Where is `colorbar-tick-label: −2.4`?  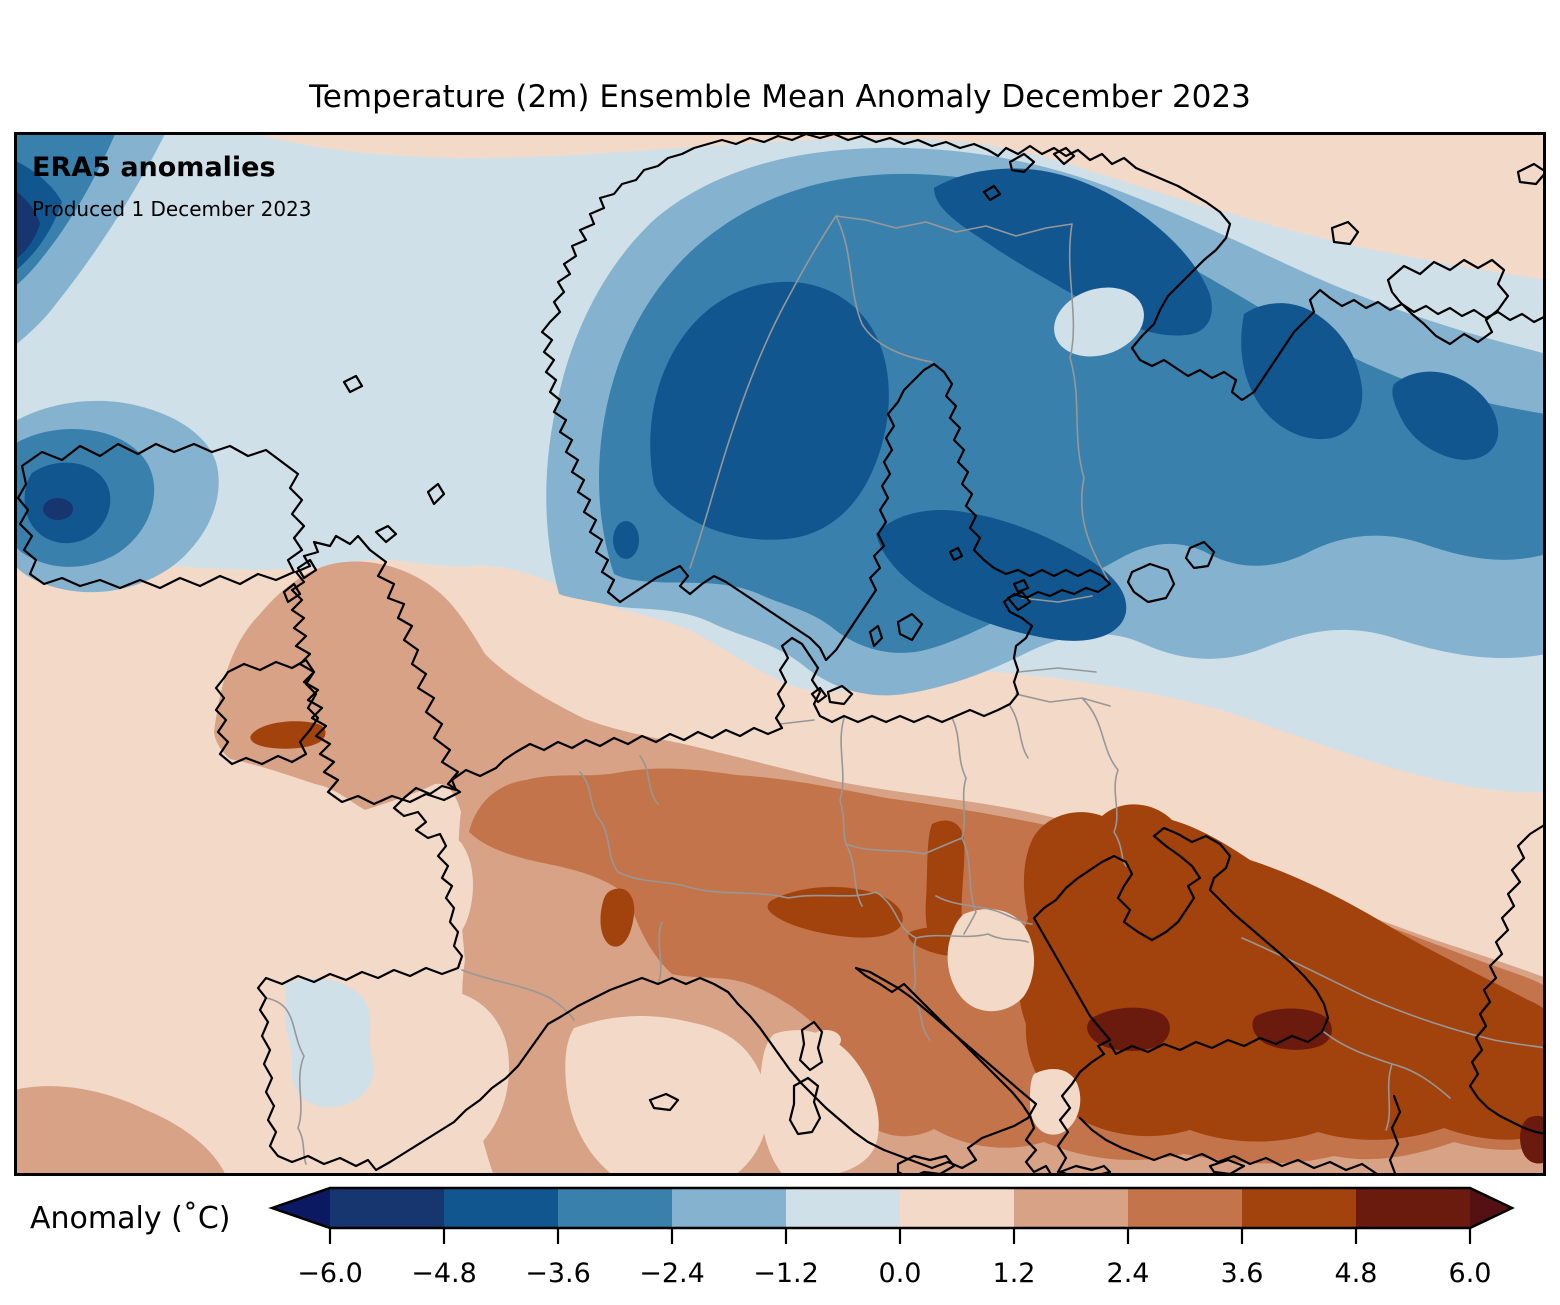
colorbar-tick-label: −2.4 is located at coordinates (672, 1273).